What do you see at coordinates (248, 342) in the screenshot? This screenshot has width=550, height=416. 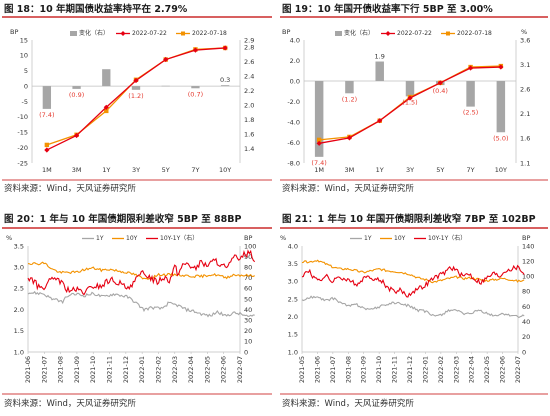 I see `y2-tick-label: 10` at bounding box center [248, 342].